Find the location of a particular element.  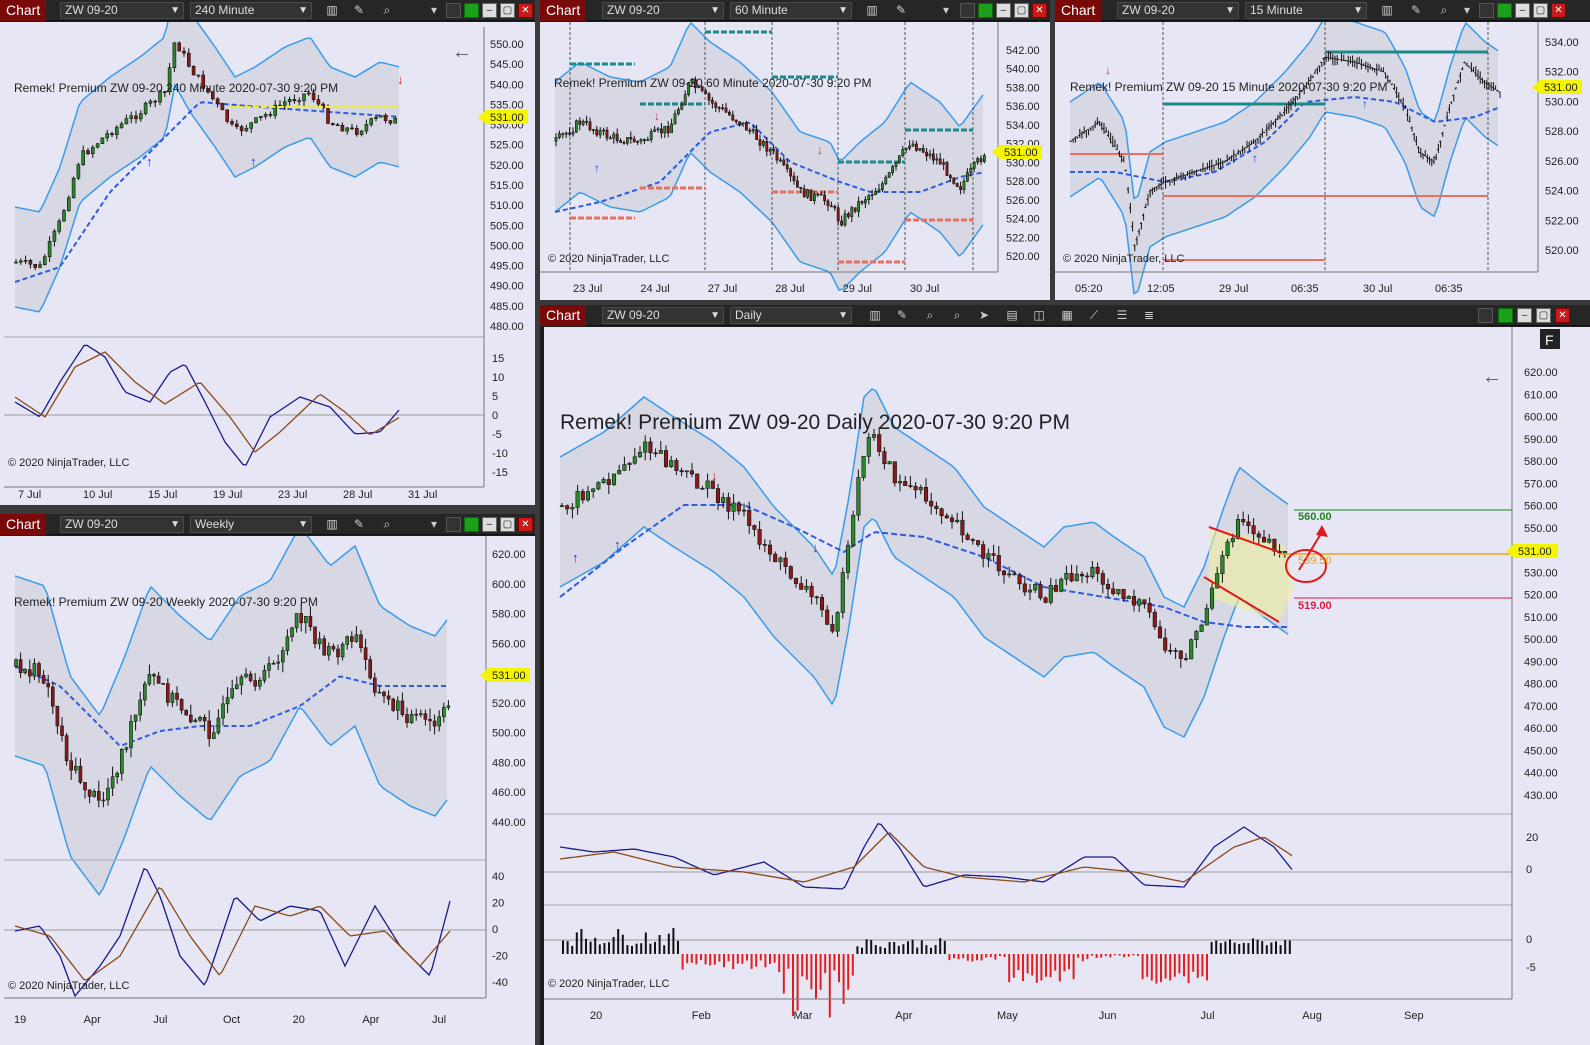

zoom-in-icon: ⌕ is located at coordinates (930, 315).